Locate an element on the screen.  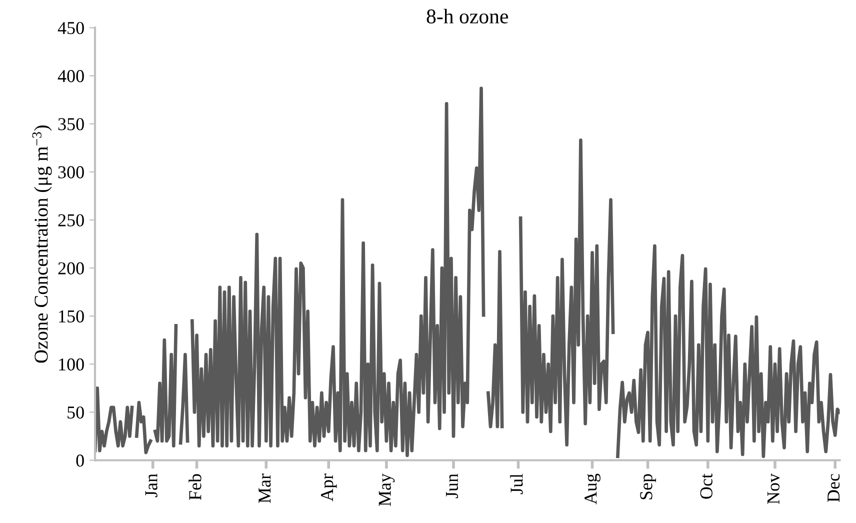
chart-title: 8-h ozone is located at coordinates (467, 16).